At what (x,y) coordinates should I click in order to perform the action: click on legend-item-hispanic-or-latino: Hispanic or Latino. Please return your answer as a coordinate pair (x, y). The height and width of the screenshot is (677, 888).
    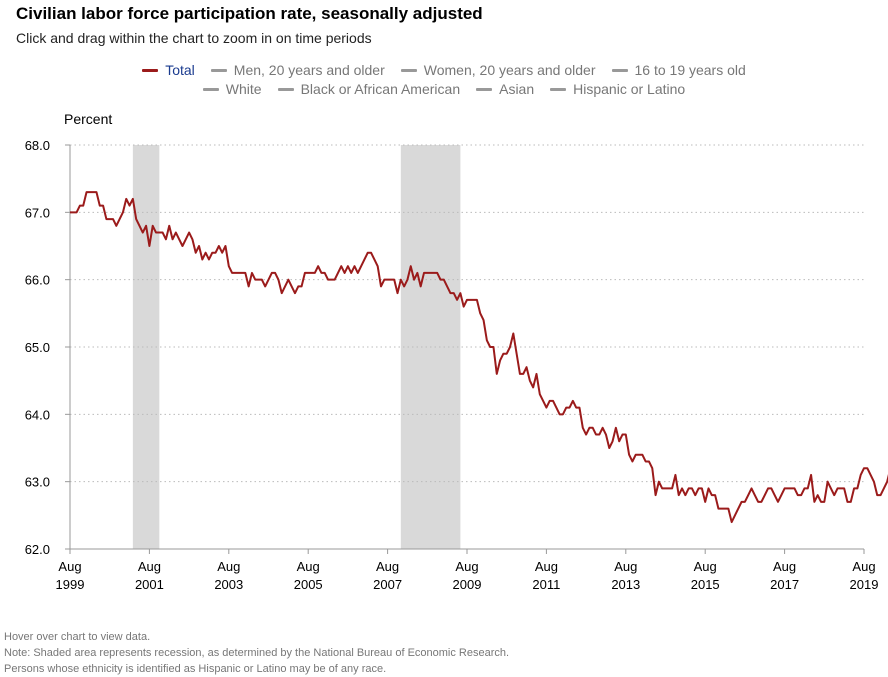
    Looking at the image, I should click on (617, 89).